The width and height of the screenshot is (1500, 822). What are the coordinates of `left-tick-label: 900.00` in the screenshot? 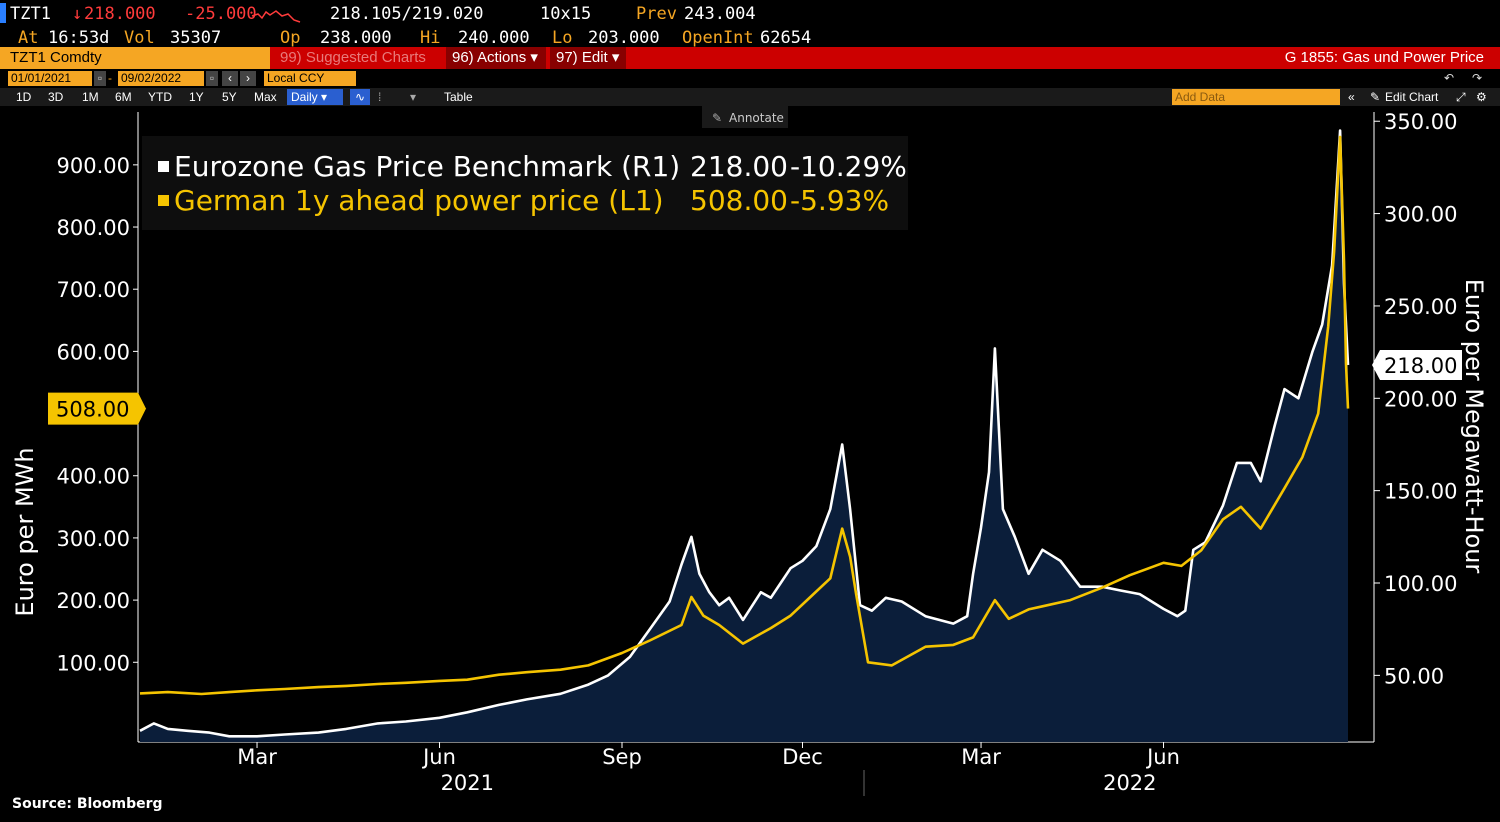 It's located at (93, 166).